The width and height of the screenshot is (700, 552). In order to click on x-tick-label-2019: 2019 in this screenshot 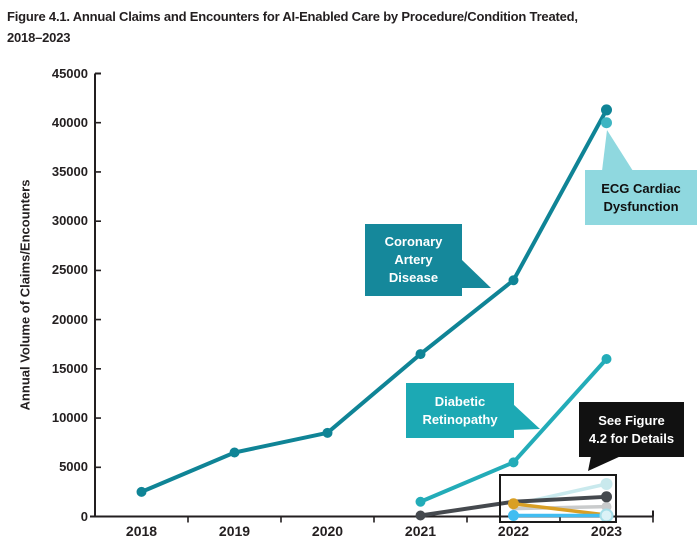, I will do `click(234, 531)`.